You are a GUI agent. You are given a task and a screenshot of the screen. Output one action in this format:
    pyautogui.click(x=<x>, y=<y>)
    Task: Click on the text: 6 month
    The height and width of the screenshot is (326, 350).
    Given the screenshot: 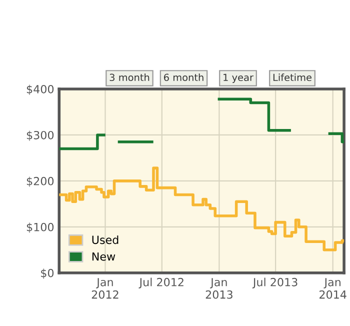 What is the action you would take?
    pyautogui.click(x=184, y=78)
    